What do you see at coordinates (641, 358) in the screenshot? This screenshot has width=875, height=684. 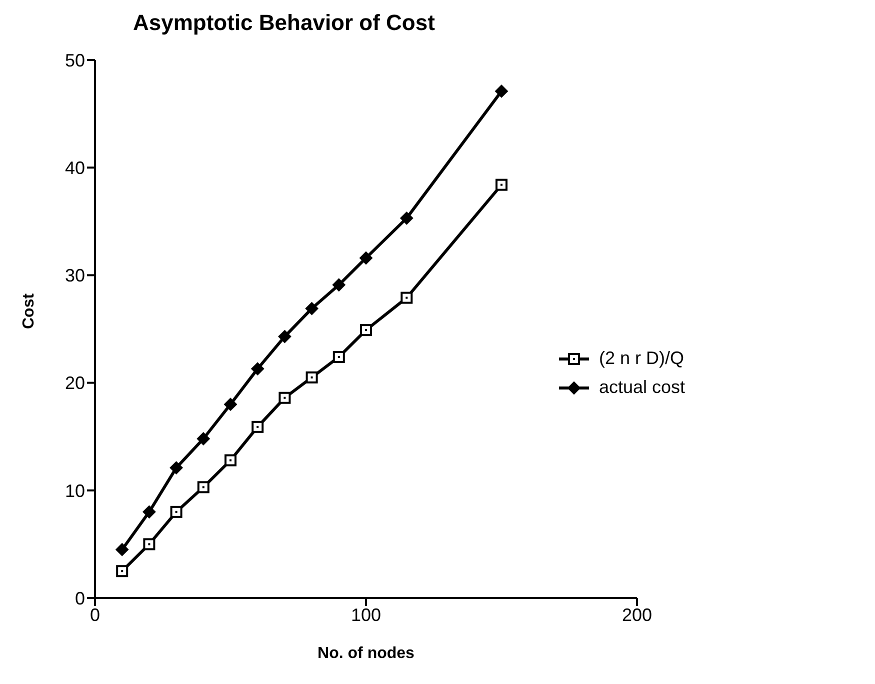 I see `legend-label: (2 n r D)/Q` at bounding box center [641, 358].